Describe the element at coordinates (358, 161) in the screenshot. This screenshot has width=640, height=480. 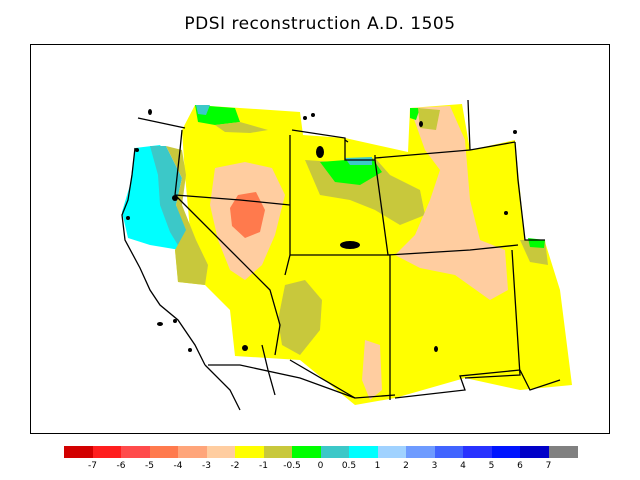
I see `pdsi-region-wy-teal` at that location.